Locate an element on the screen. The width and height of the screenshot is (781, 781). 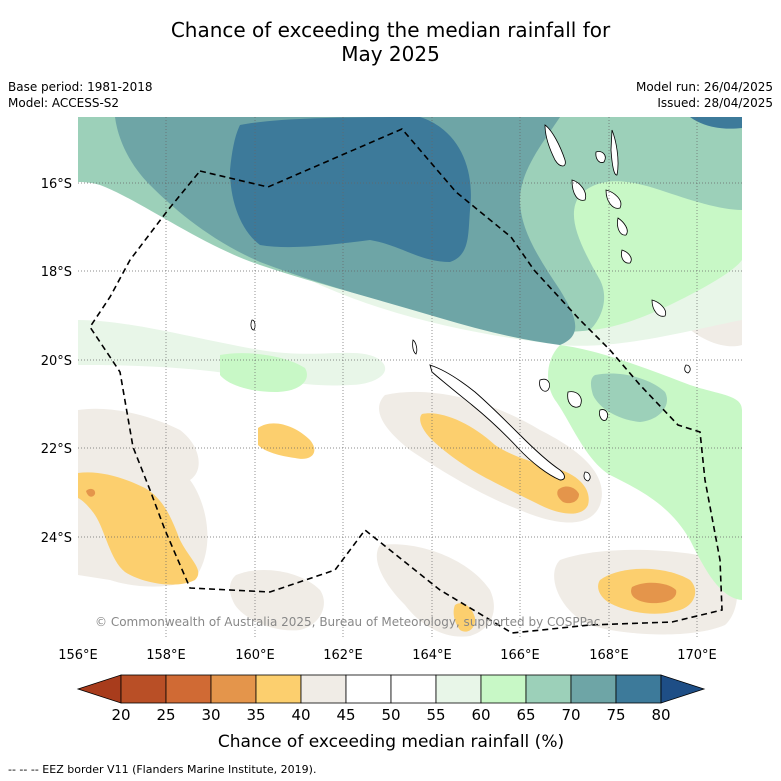
lat-label: 24°S is located at coordinates (56, 538).